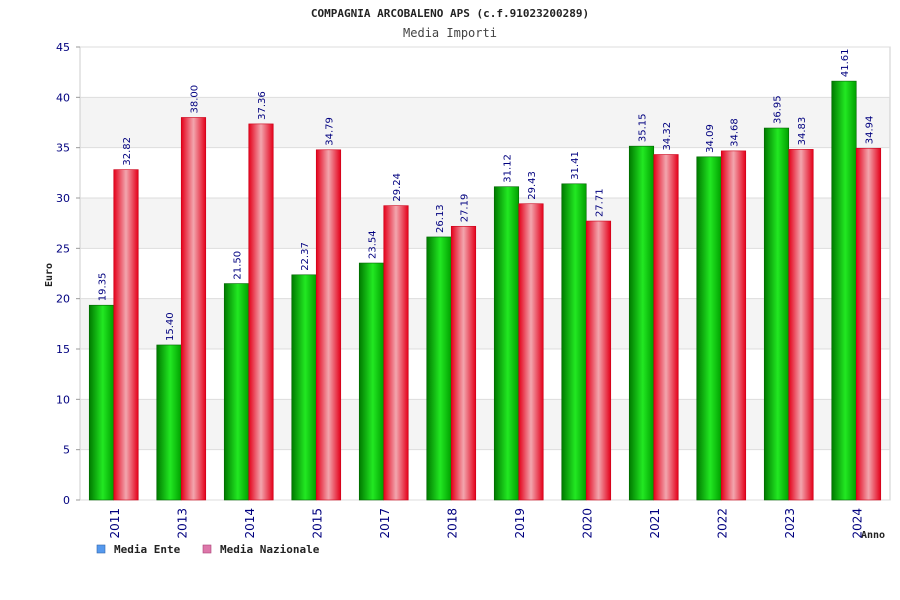 The width and height of the screenshot is (900, 600). What do you see at coordinates (304, 387) in the screenshot?
I see `bar-media-ente-2015` at bounding box center [304, 387].